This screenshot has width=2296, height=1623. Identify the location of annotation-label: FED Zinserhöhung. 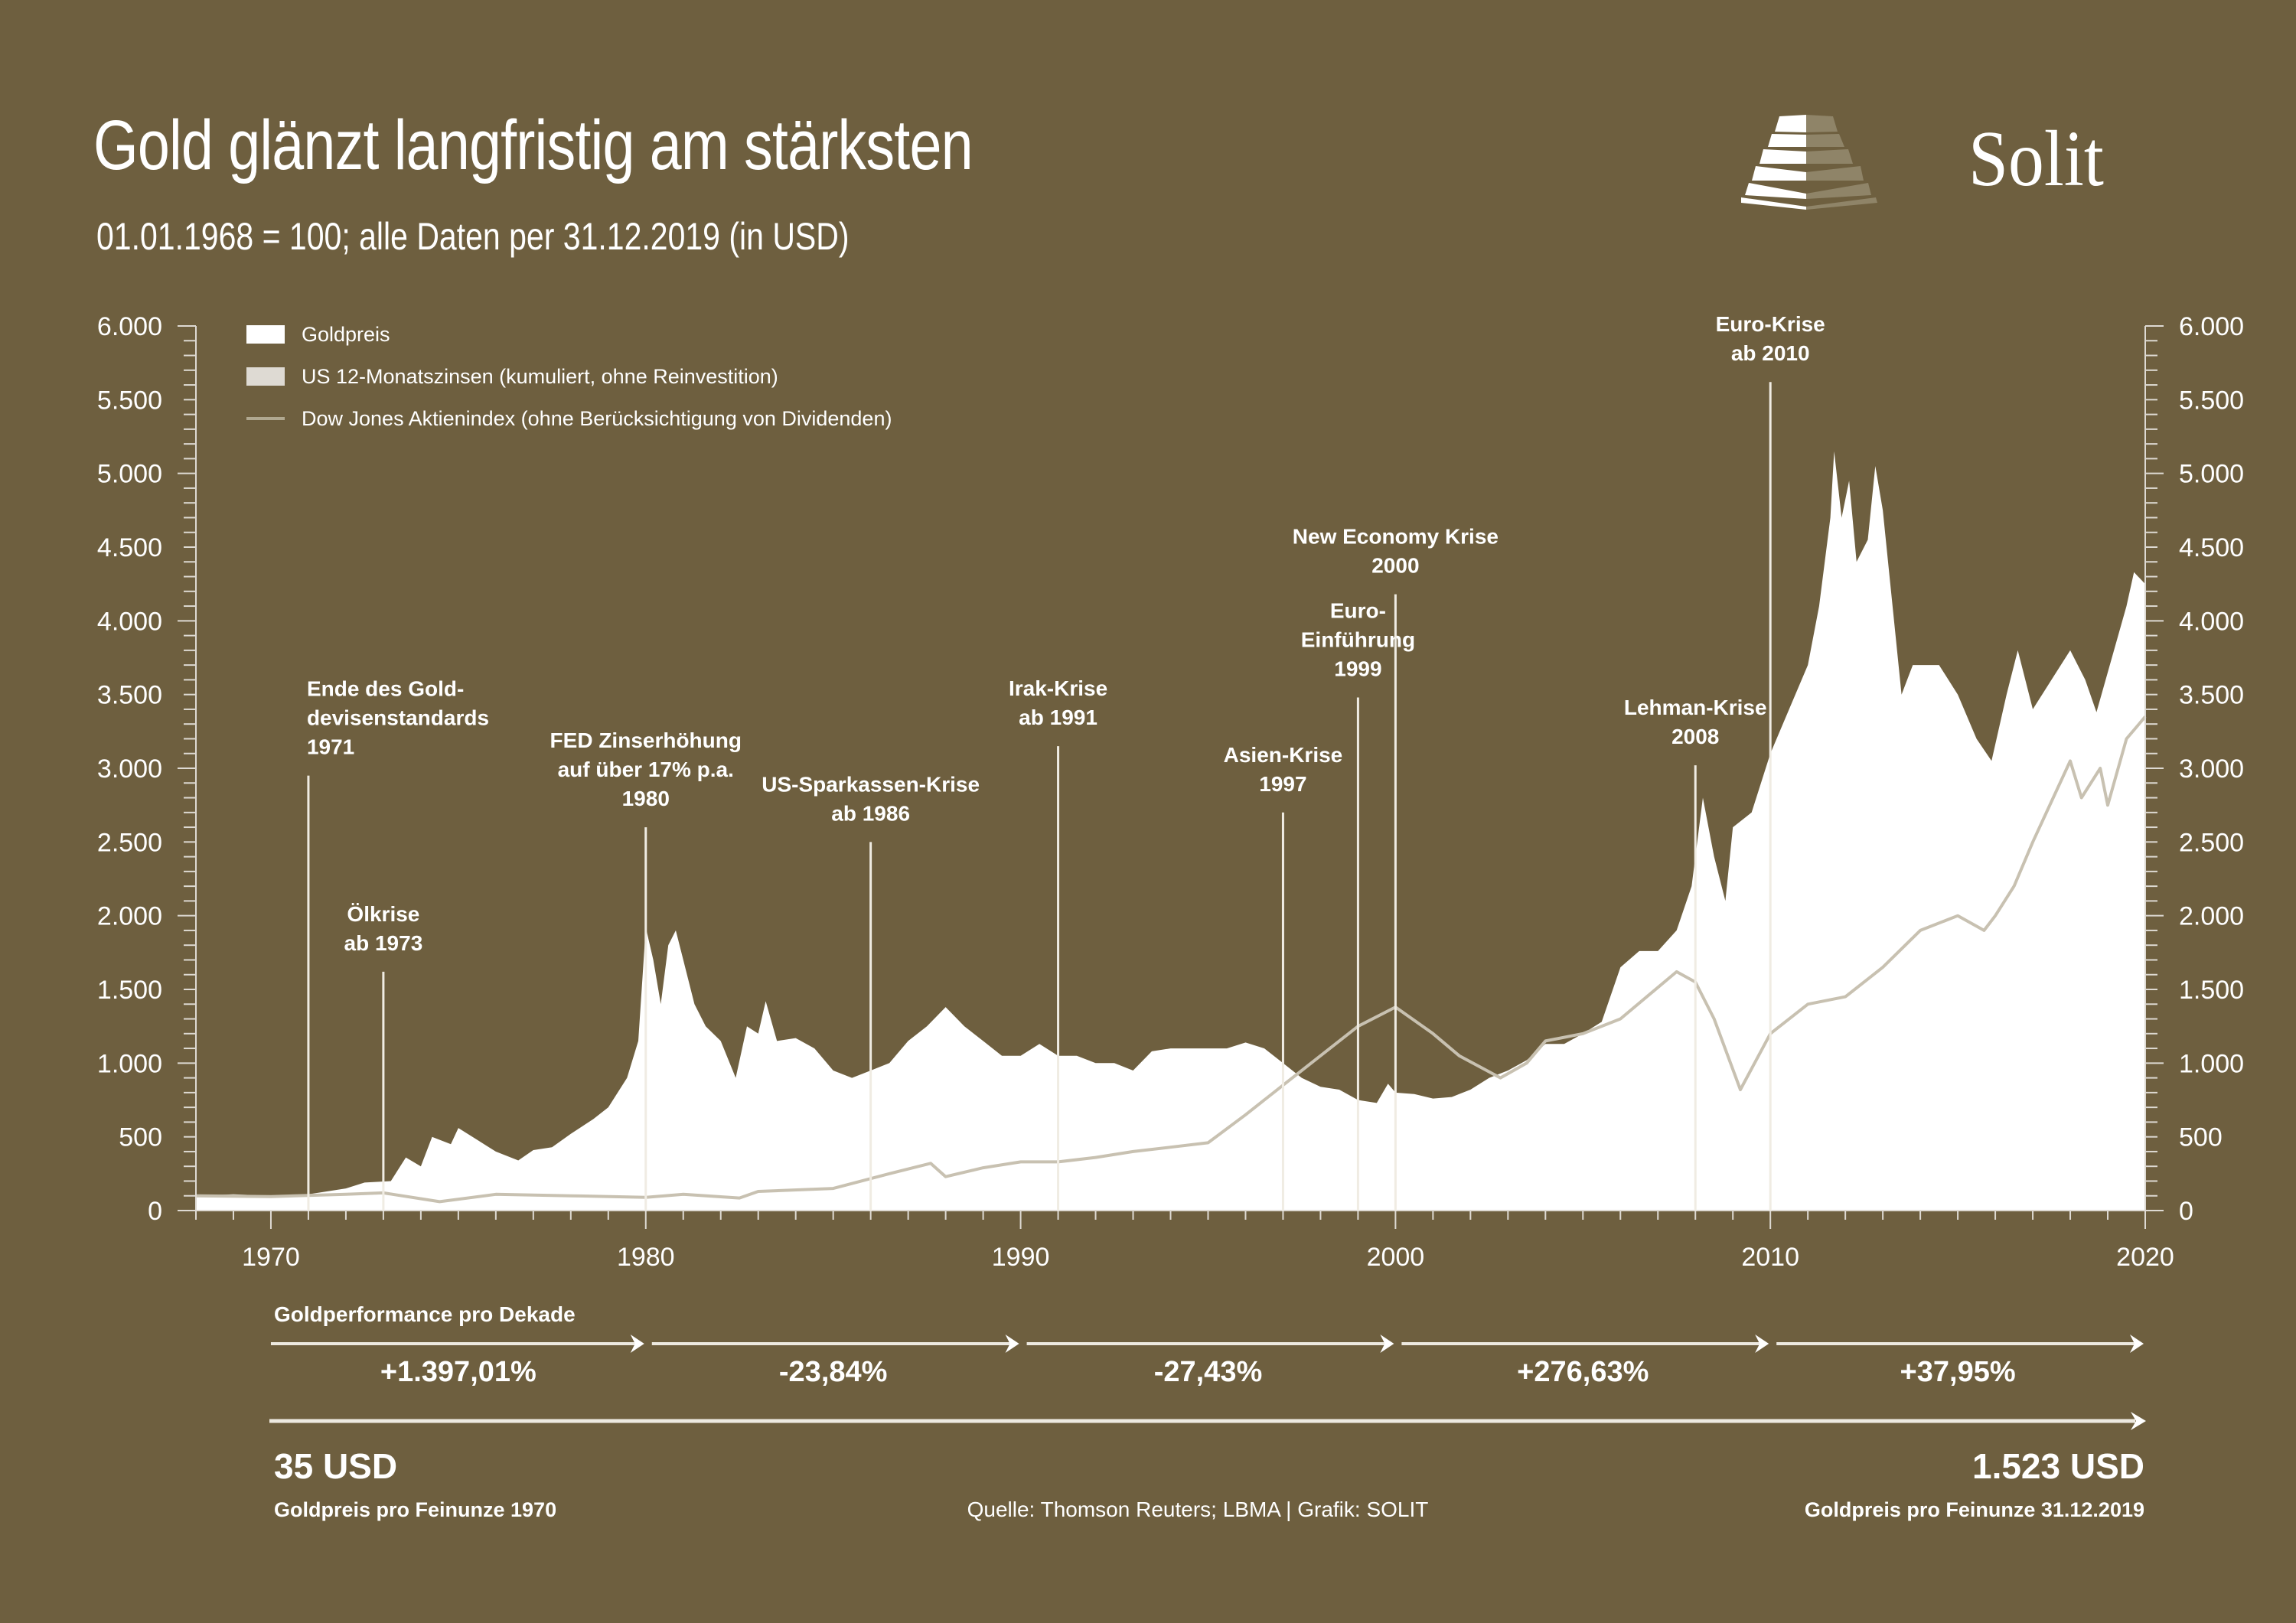
(646, 740).